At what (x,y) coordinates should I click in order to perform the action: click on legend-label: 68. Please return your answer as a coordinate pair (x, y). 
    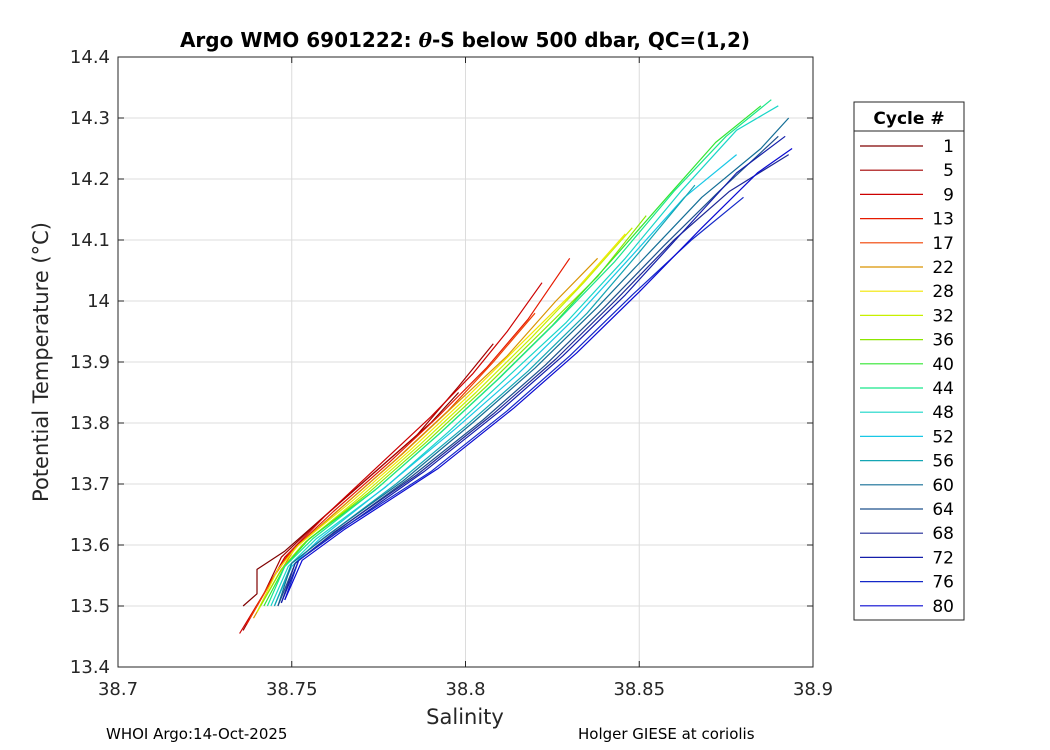
    Looking at the image, I should click on (943, 534).